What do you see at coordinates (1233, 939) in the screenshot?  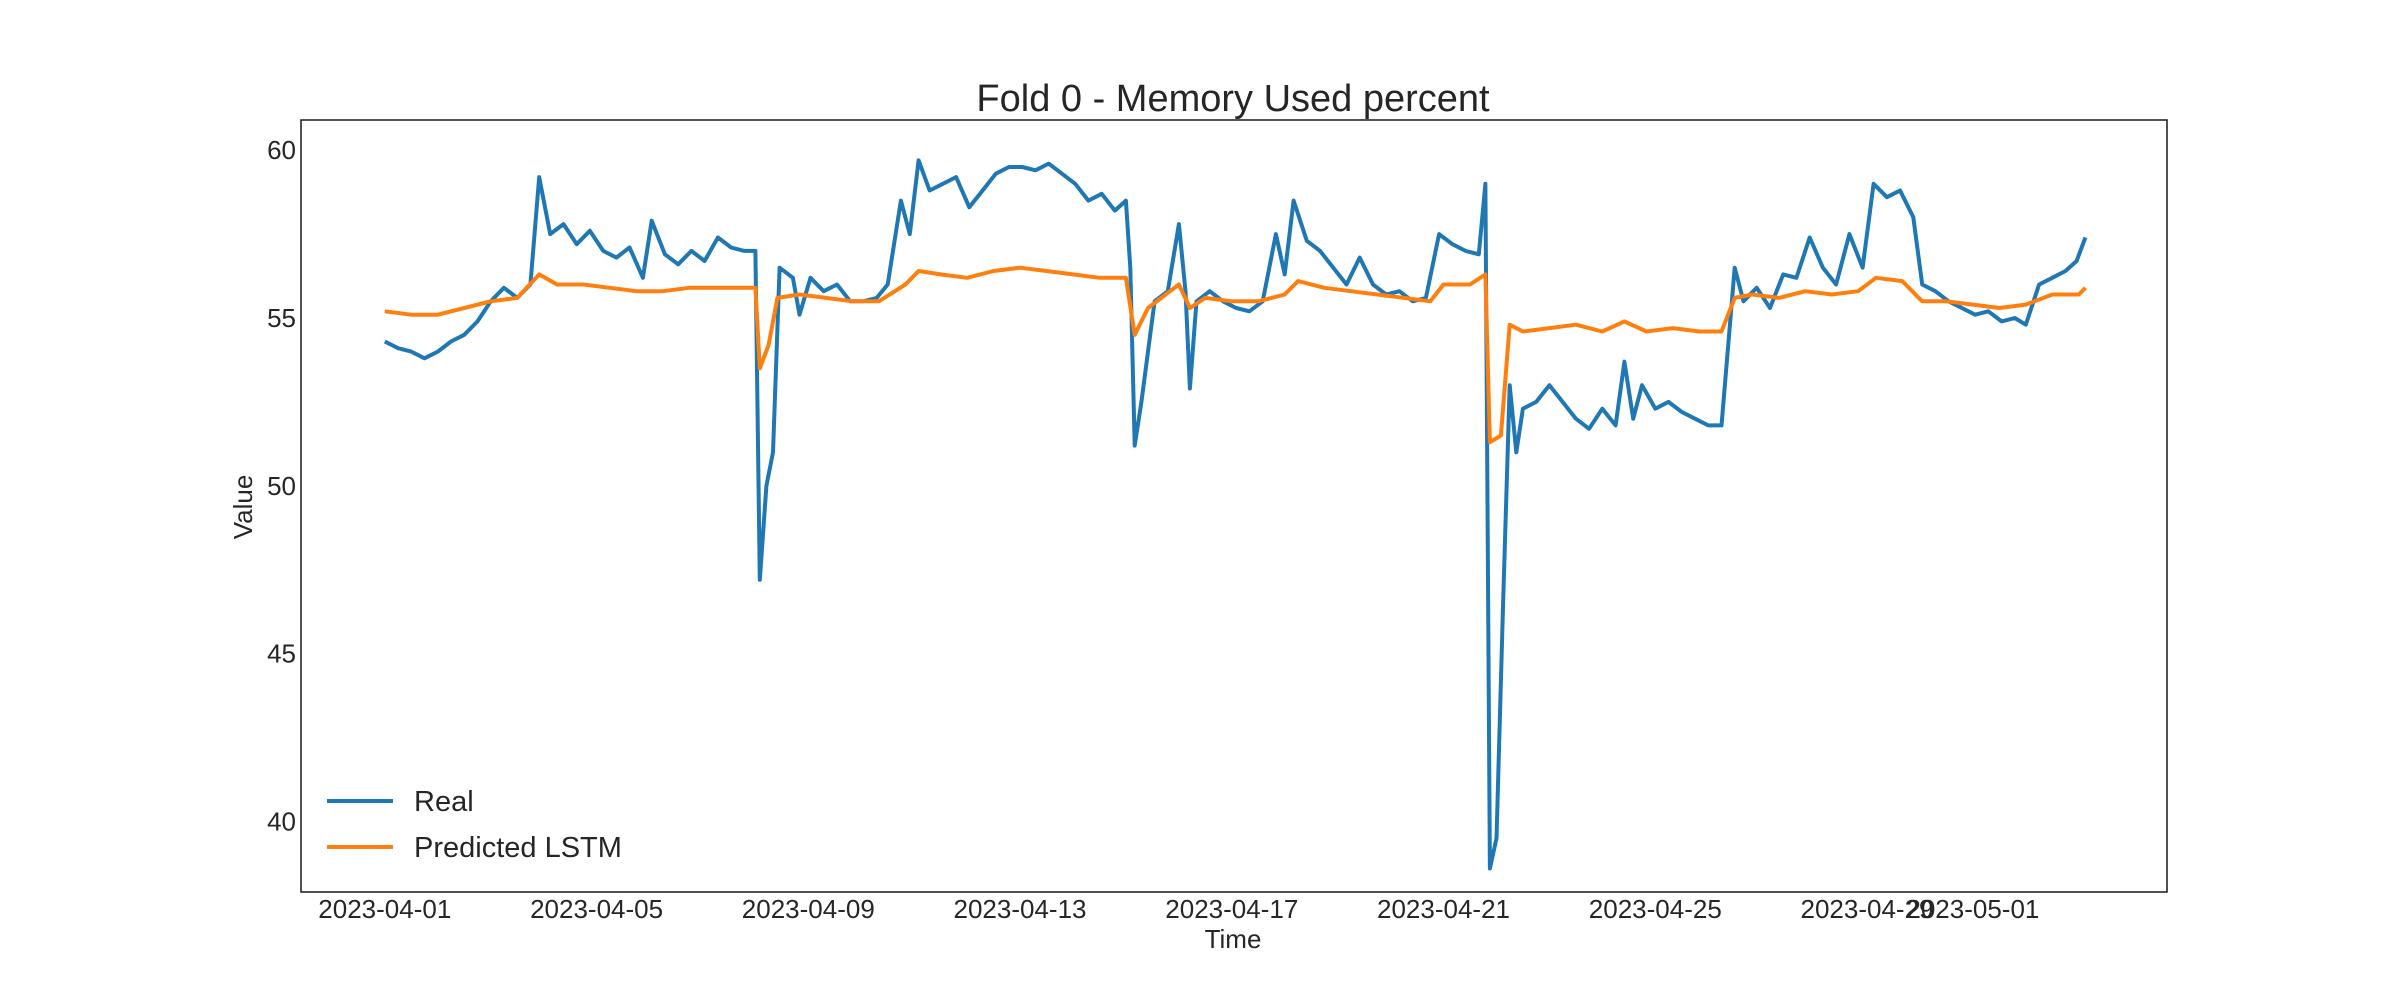 I see `x-axis-label: Time` at bounding box center [1233, 939].